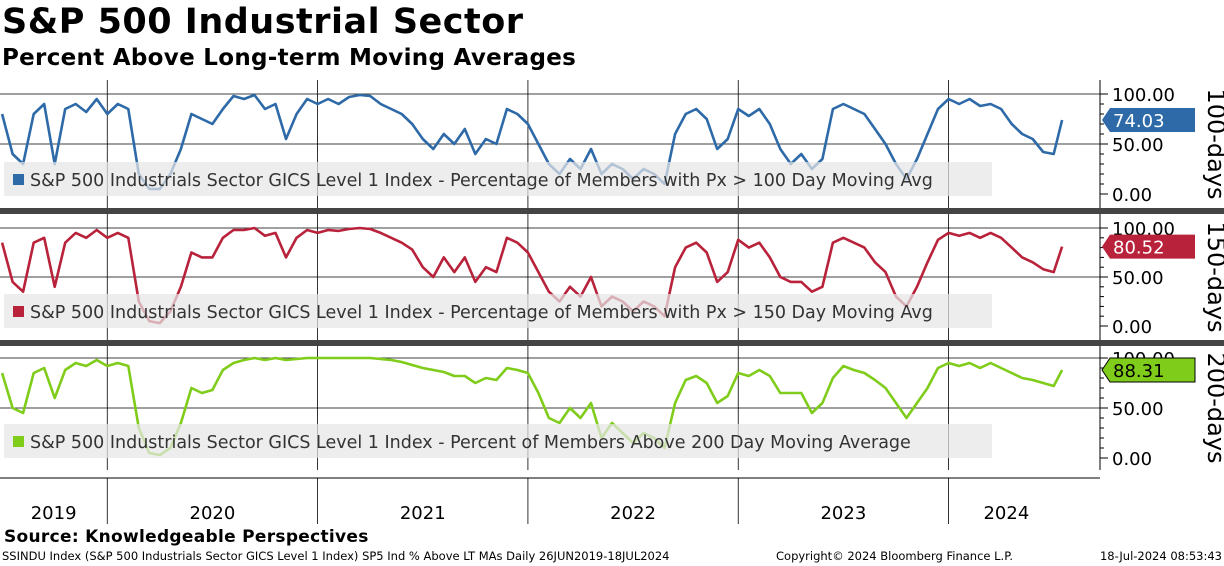  I want to click on source-note: Source: Knowledgeable Perspectives, so click(186, 537).